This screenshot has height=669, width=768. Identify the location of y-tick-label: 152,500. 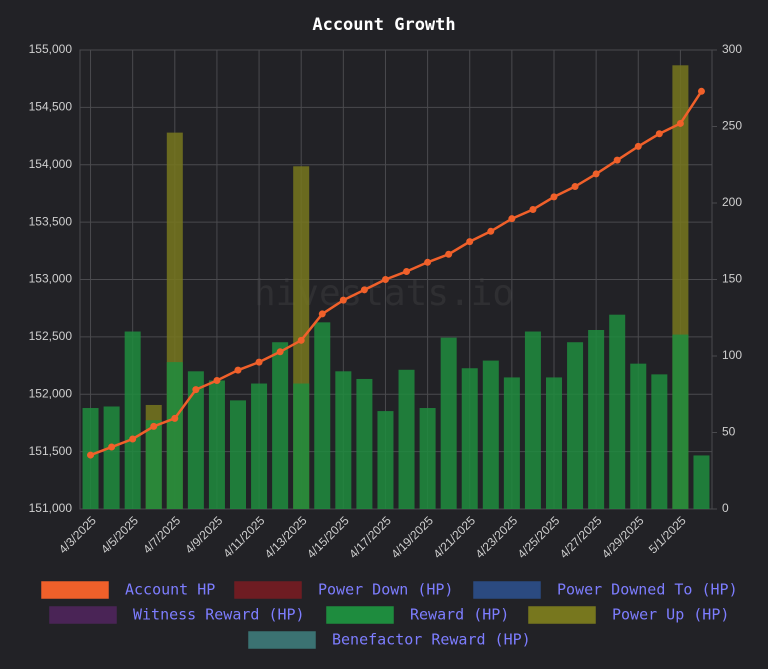
(51, 336).